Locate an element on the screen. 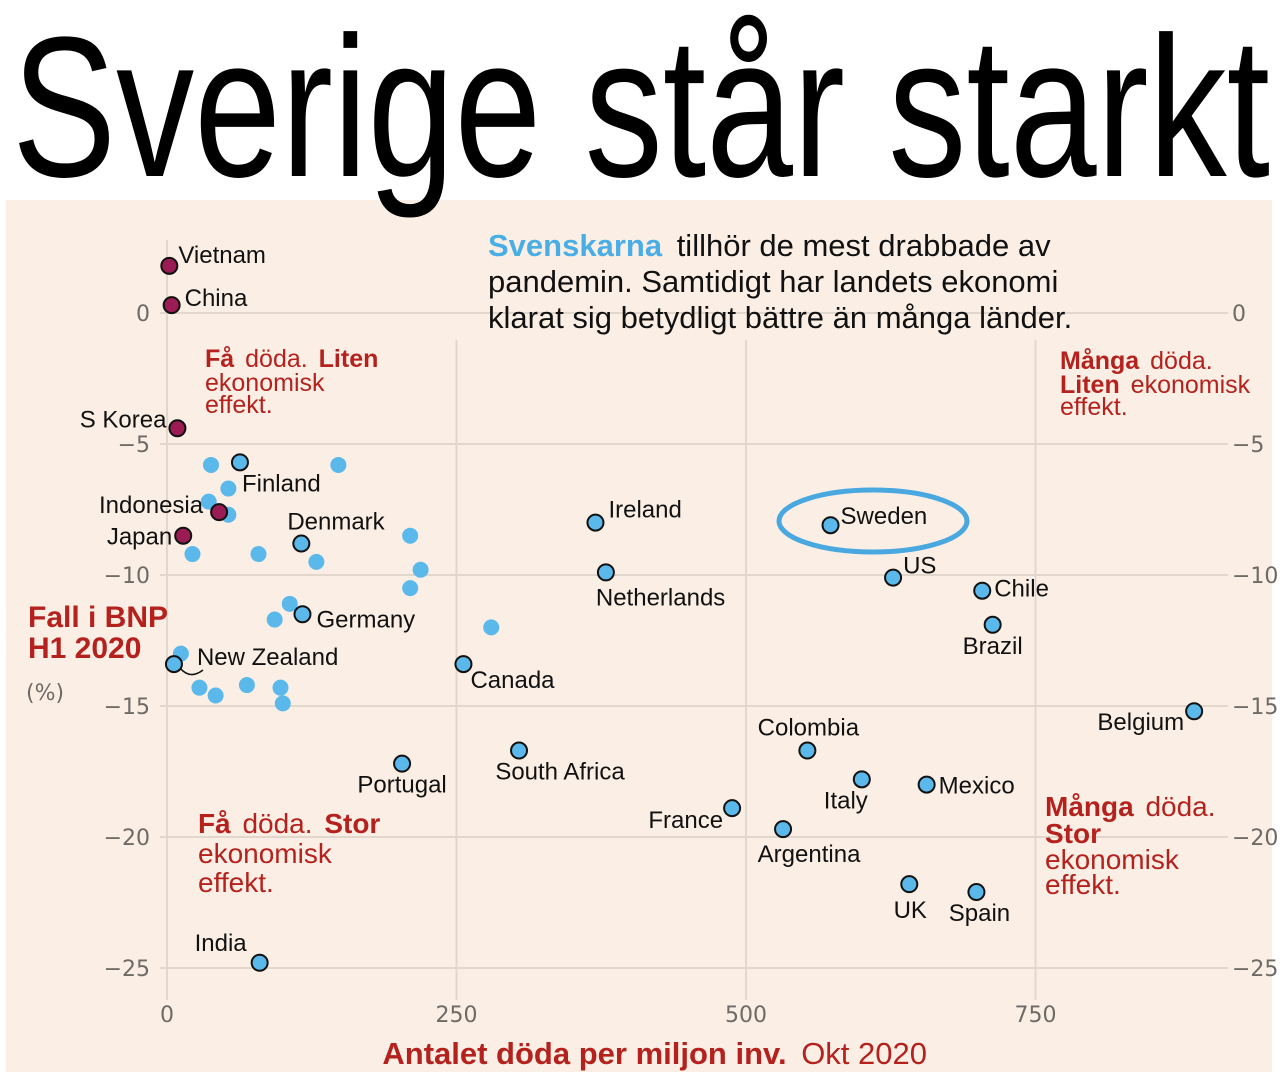 This screenshot has width=1282, height=1072. data-point-mexico is located at coordinates (926, 784).